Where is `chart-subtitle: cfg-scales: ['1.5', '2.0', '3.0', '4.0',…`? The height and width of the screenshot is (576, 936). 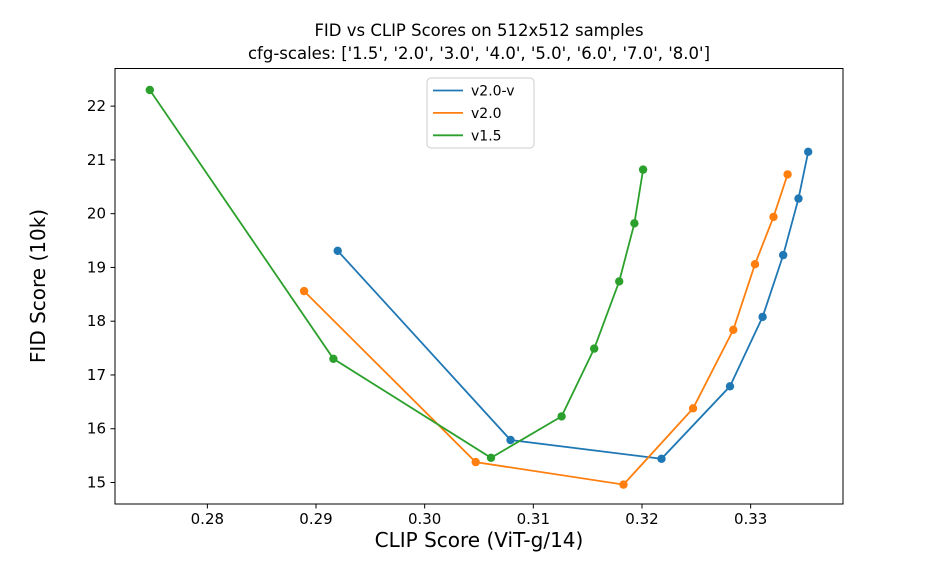 chart-subtitle: cfg-scales: ['1.5', '2.0', '3.0', '4.0',… is located at coordinates (479, 53).